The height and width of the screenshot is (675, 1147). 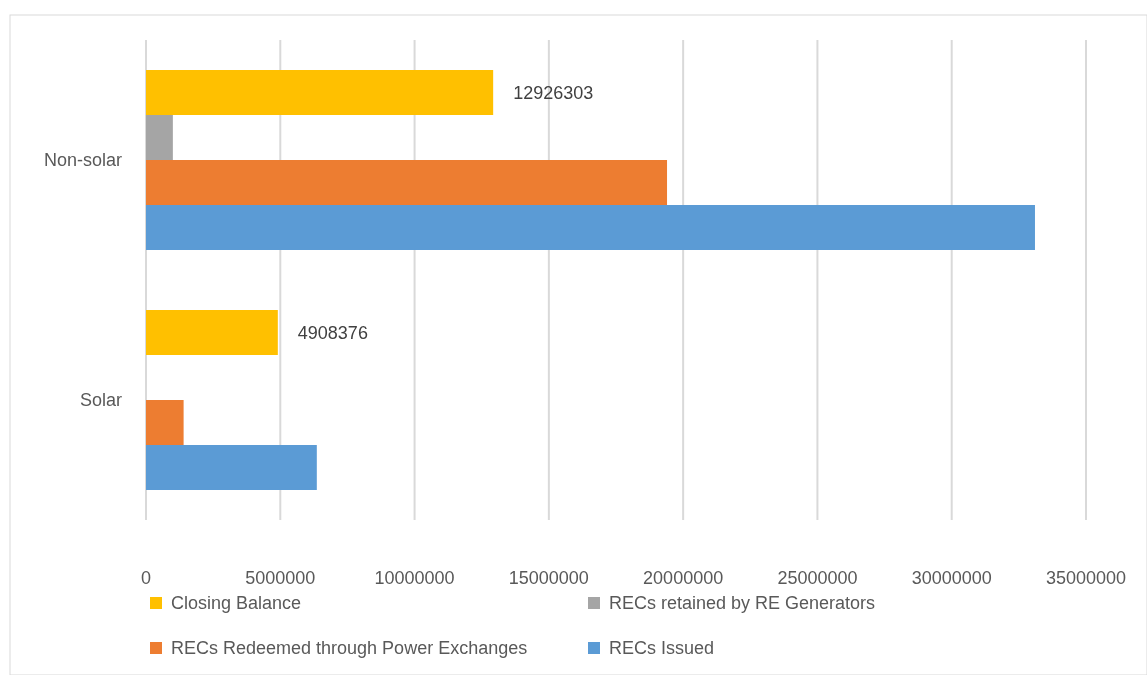 What do you see at coordinates (662, 648) in the screenshot?
I see `legend-label: RECs Issued` at bounding box center [662, 648].